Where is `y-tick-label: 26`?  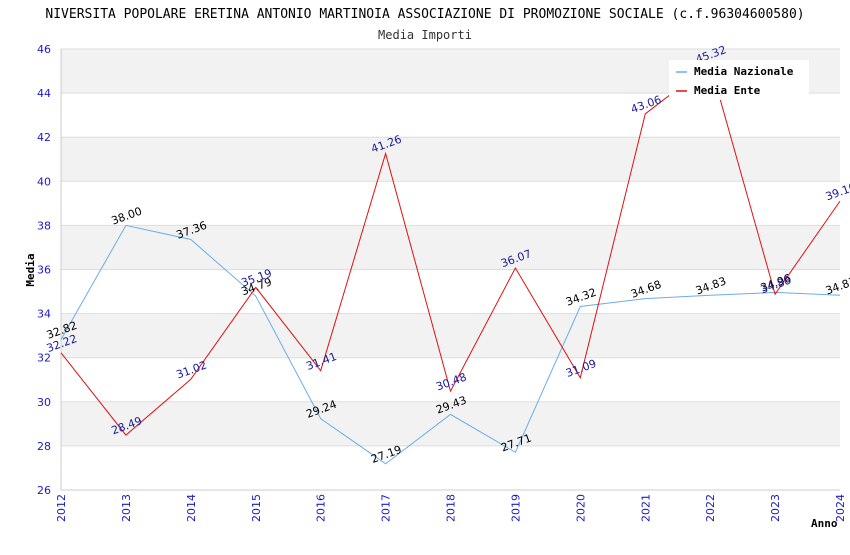
y-tick-label: 26 is located at coordinates (44, 490).